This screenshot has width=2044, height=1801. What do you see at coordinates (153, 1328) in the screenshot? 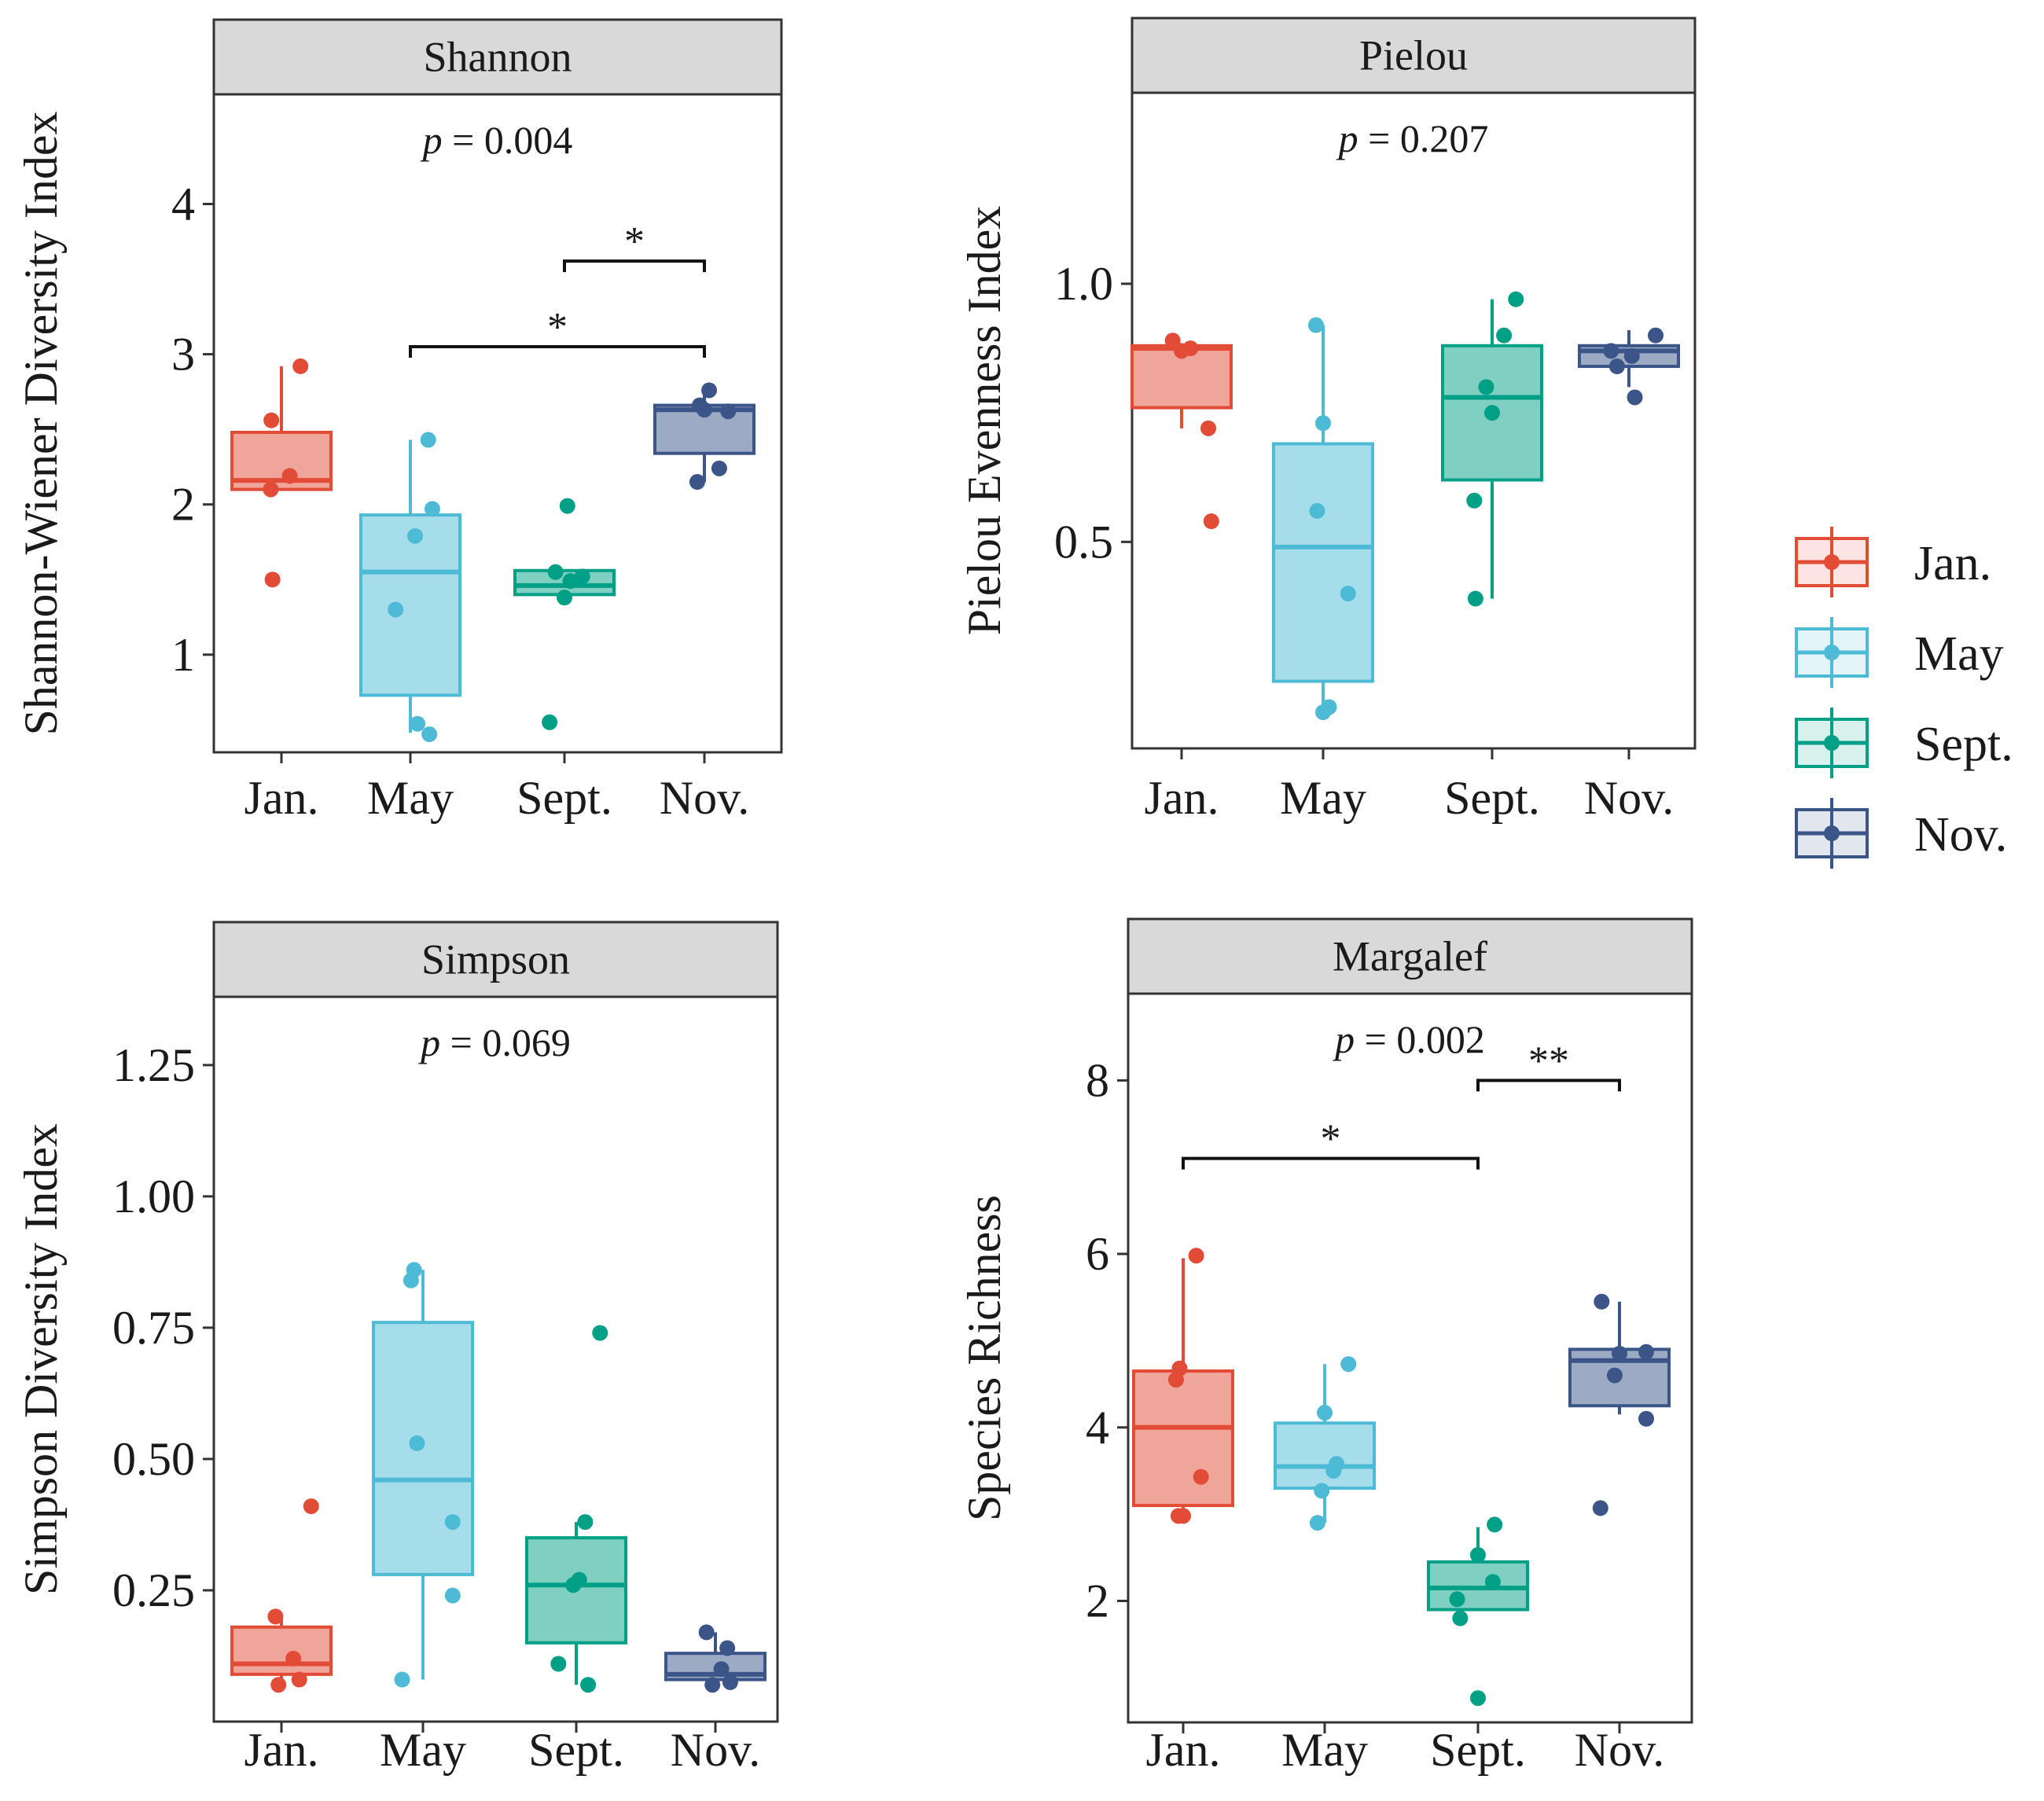
I see `y-tick-label: 0.75` at bounding box center [153, 1328].